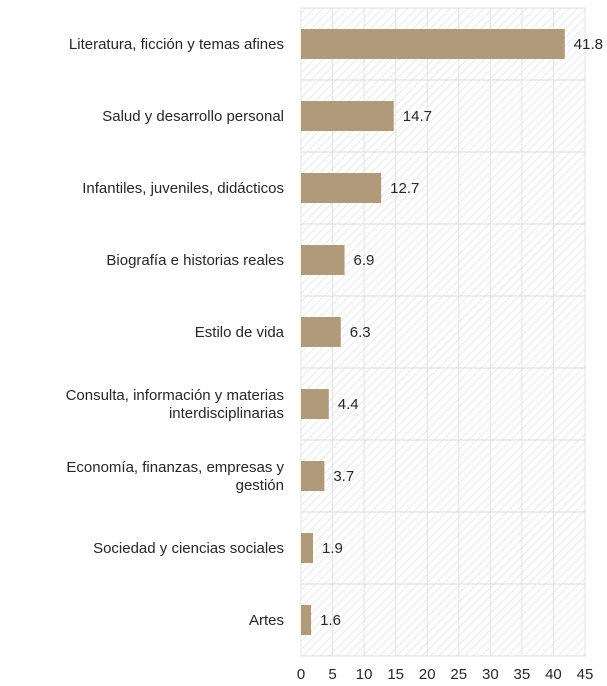 The image size is (607, 686). I want to click on x-tick-label: 20, so click(427, 674).